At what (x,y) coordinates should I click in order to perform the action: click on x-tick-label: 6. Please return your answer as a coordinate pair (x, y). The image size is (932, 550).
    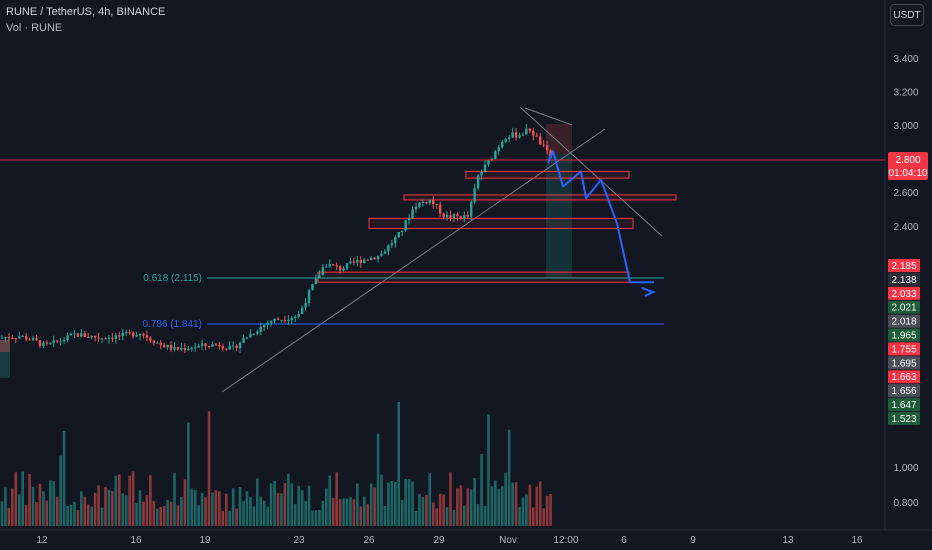
    Looking at the image, I should click on (624, 540).